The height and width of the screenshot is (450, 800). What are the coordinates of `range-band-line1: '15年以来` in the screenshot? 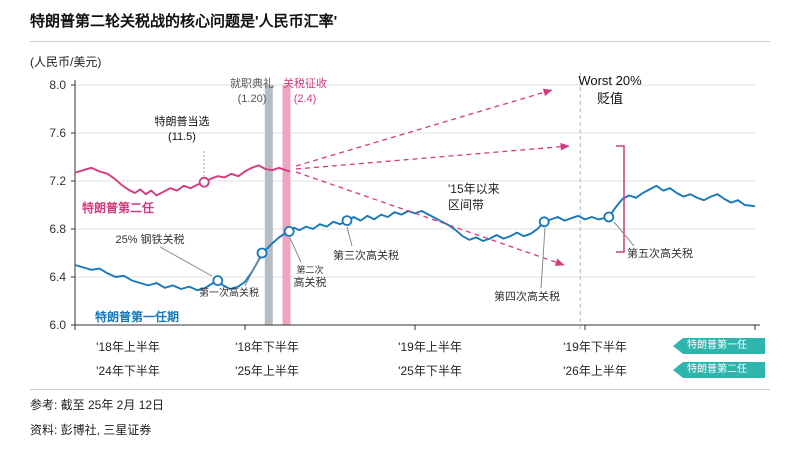 It's located at (474, 189).